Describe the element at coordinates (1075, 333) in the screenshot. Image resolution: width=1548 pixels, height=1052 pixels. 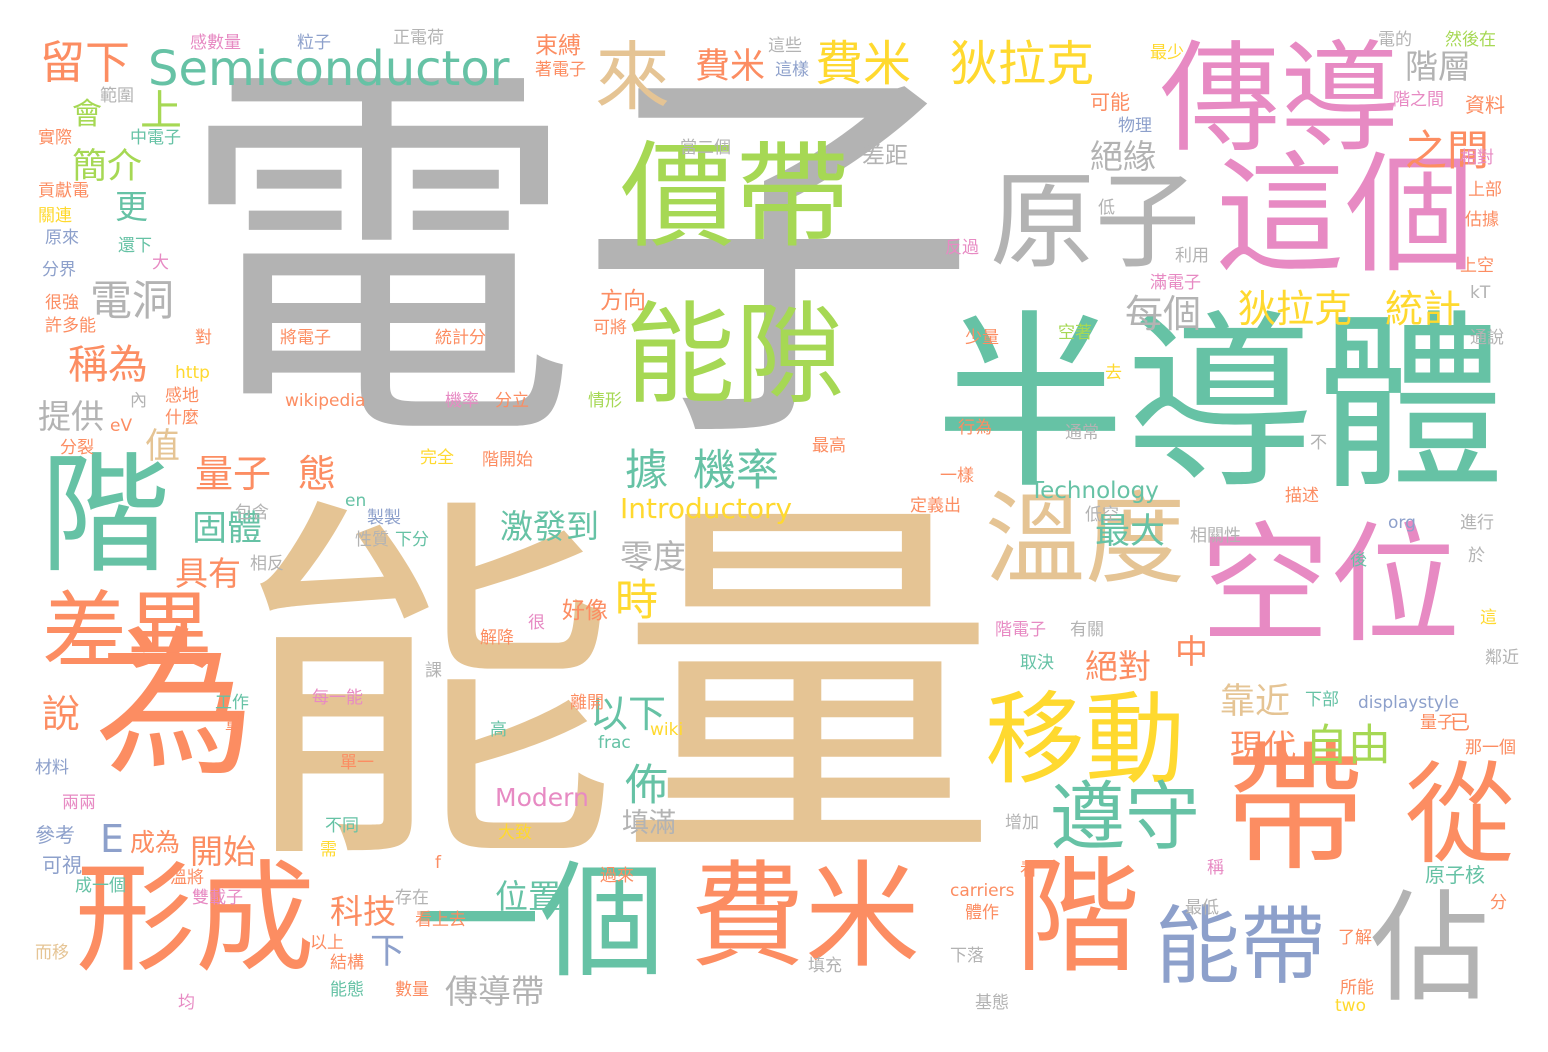
I see `cloud-word: 空著` at that location.